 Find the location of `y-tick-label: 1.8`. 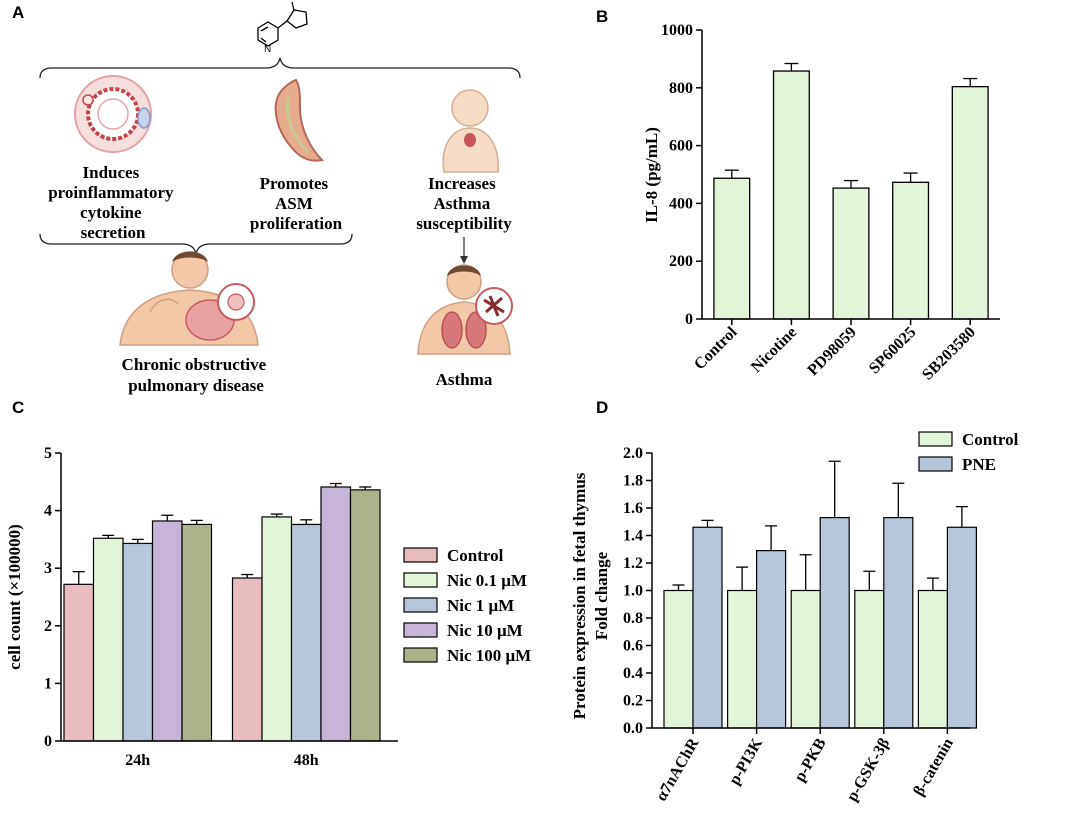

y-tick-label: 1.8 is located at coordinates (633, 481).